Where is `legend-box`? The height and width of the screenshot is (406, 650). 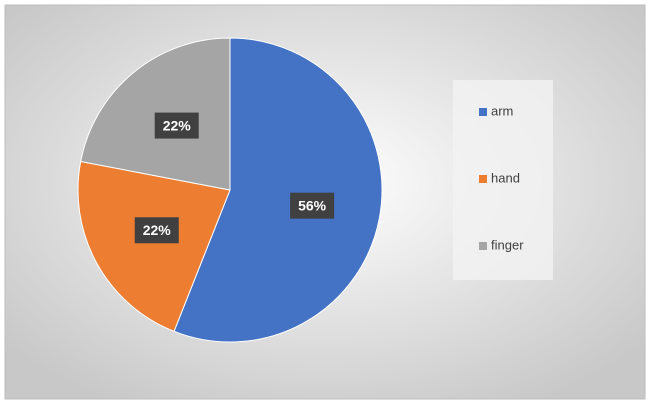 legend-box is located at coordinates (503, 180).